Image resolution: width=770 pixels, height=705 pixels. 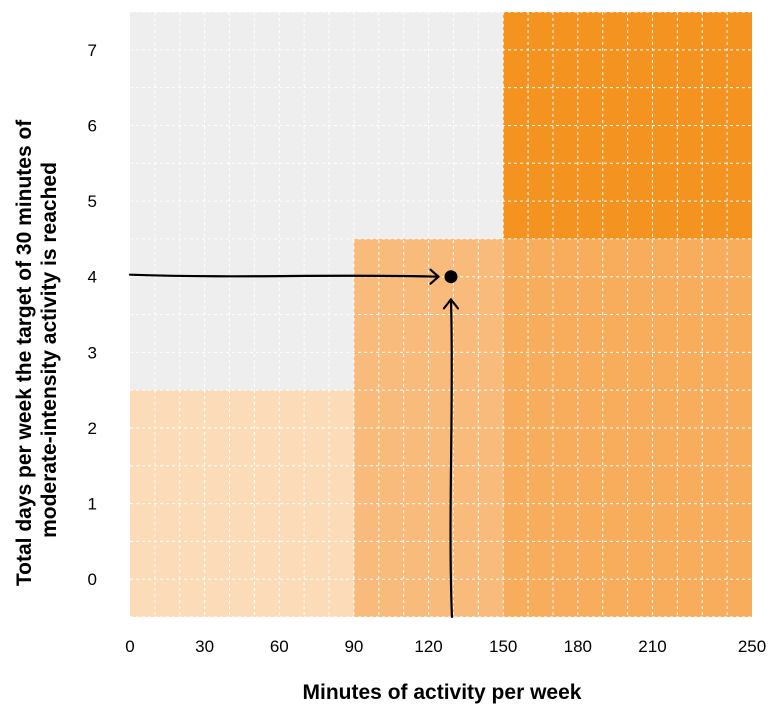 What do you see at coordinates (92, 125) in the screenshot?
I see `y-tick-label: 6` at bounding box center [92, 125].